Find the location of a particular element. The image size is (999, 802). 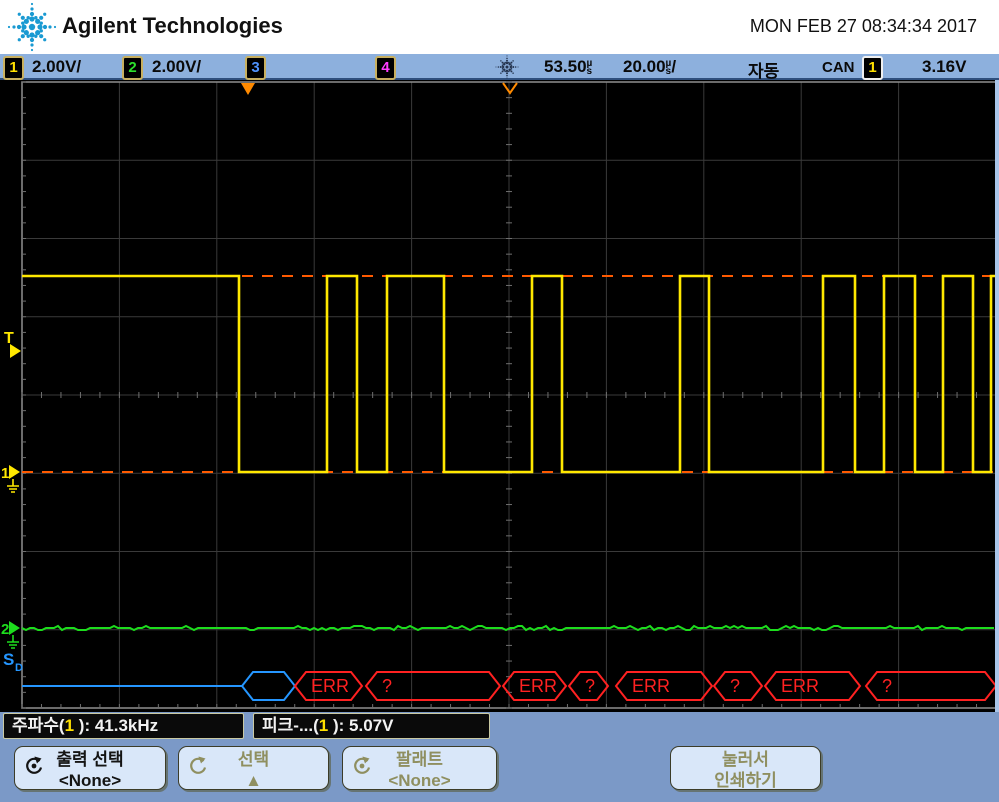

timebase-readout: 20.00 µ s / is located at coordinates (650, 67).